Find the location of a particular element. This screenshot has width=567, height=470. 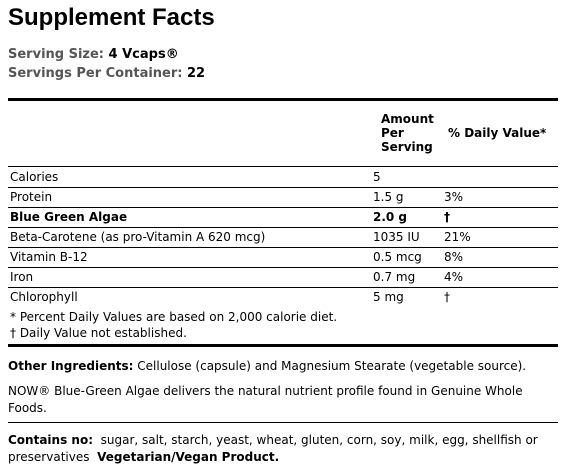

label: Contains no: is located at coordinates (50, 440).